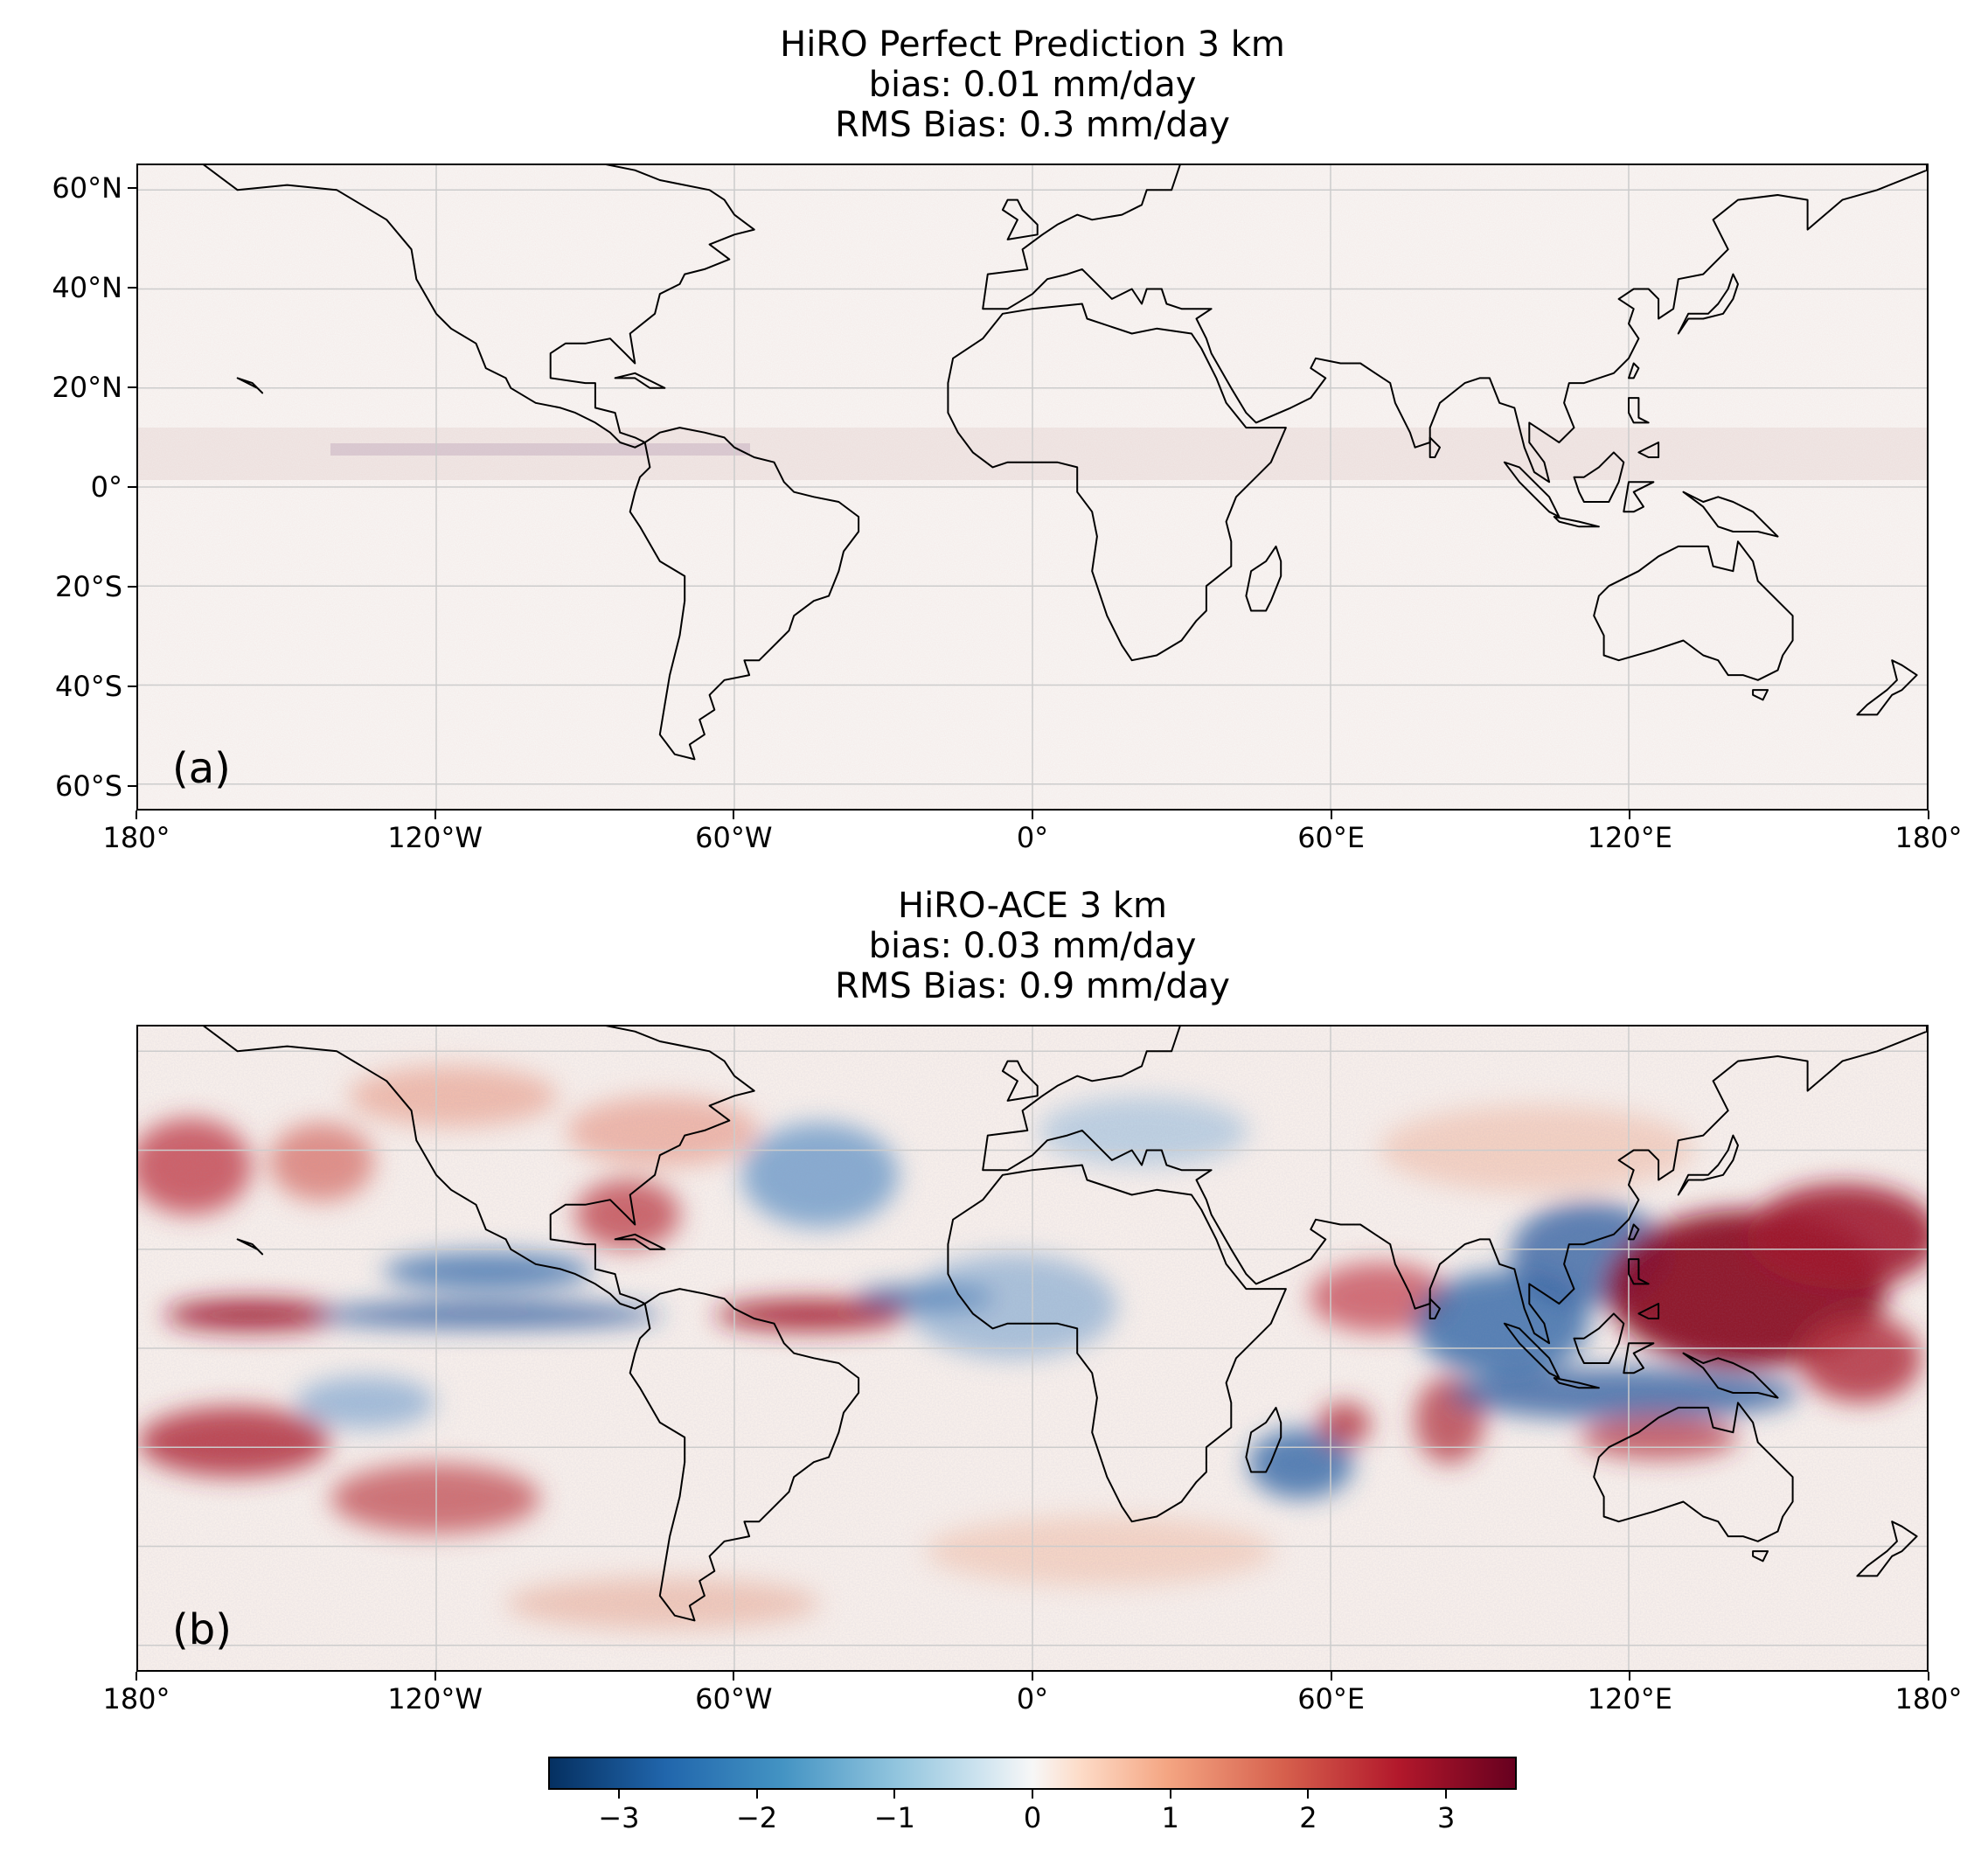 This screenshot has height=1865, width=1988. Describe the element at coordinates (1170, 1817) in the screenshot. I see `colorbar-tick-label: 1` at that location.